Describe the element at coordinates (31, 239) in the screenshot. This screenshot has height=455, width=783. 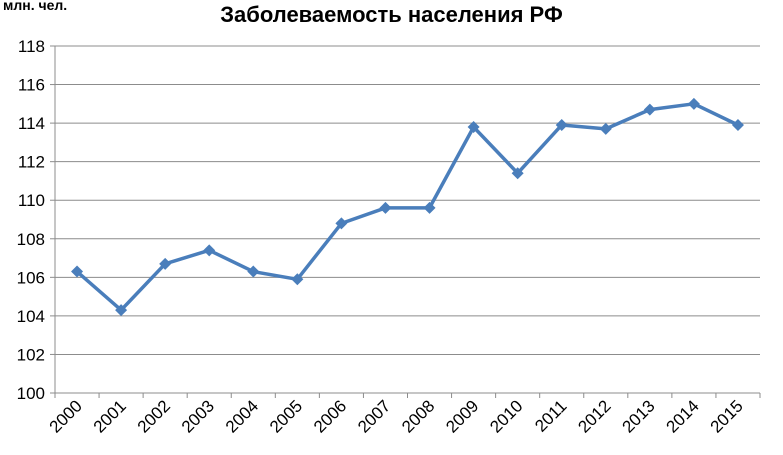
I see `y-tick-label: 108` at that location.